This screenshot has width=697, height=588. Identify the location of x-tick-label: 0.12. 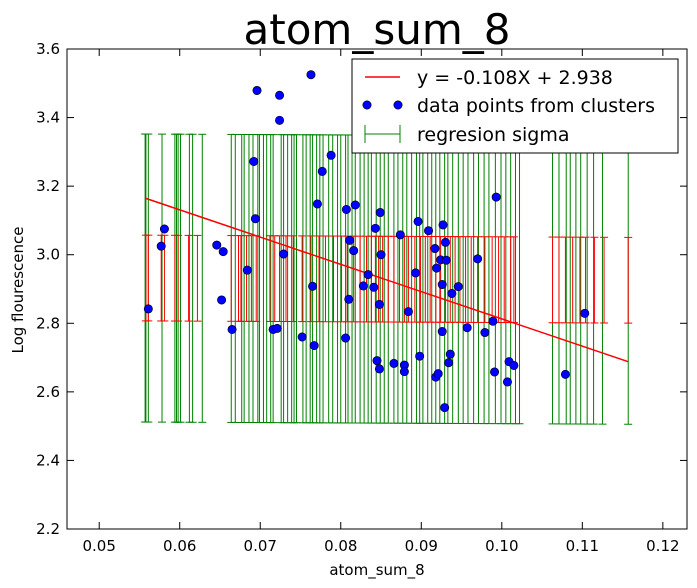
(662, 546).